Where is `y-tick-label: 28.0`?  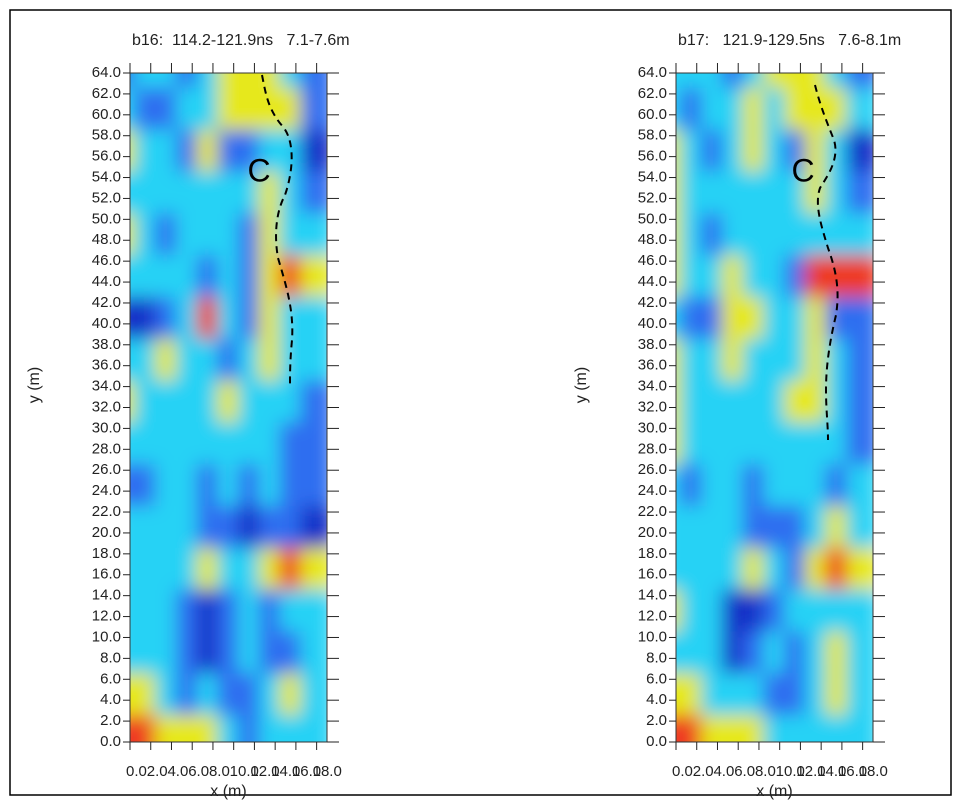 y-tick-label: 28.0 is located at coordinates (106, 448).